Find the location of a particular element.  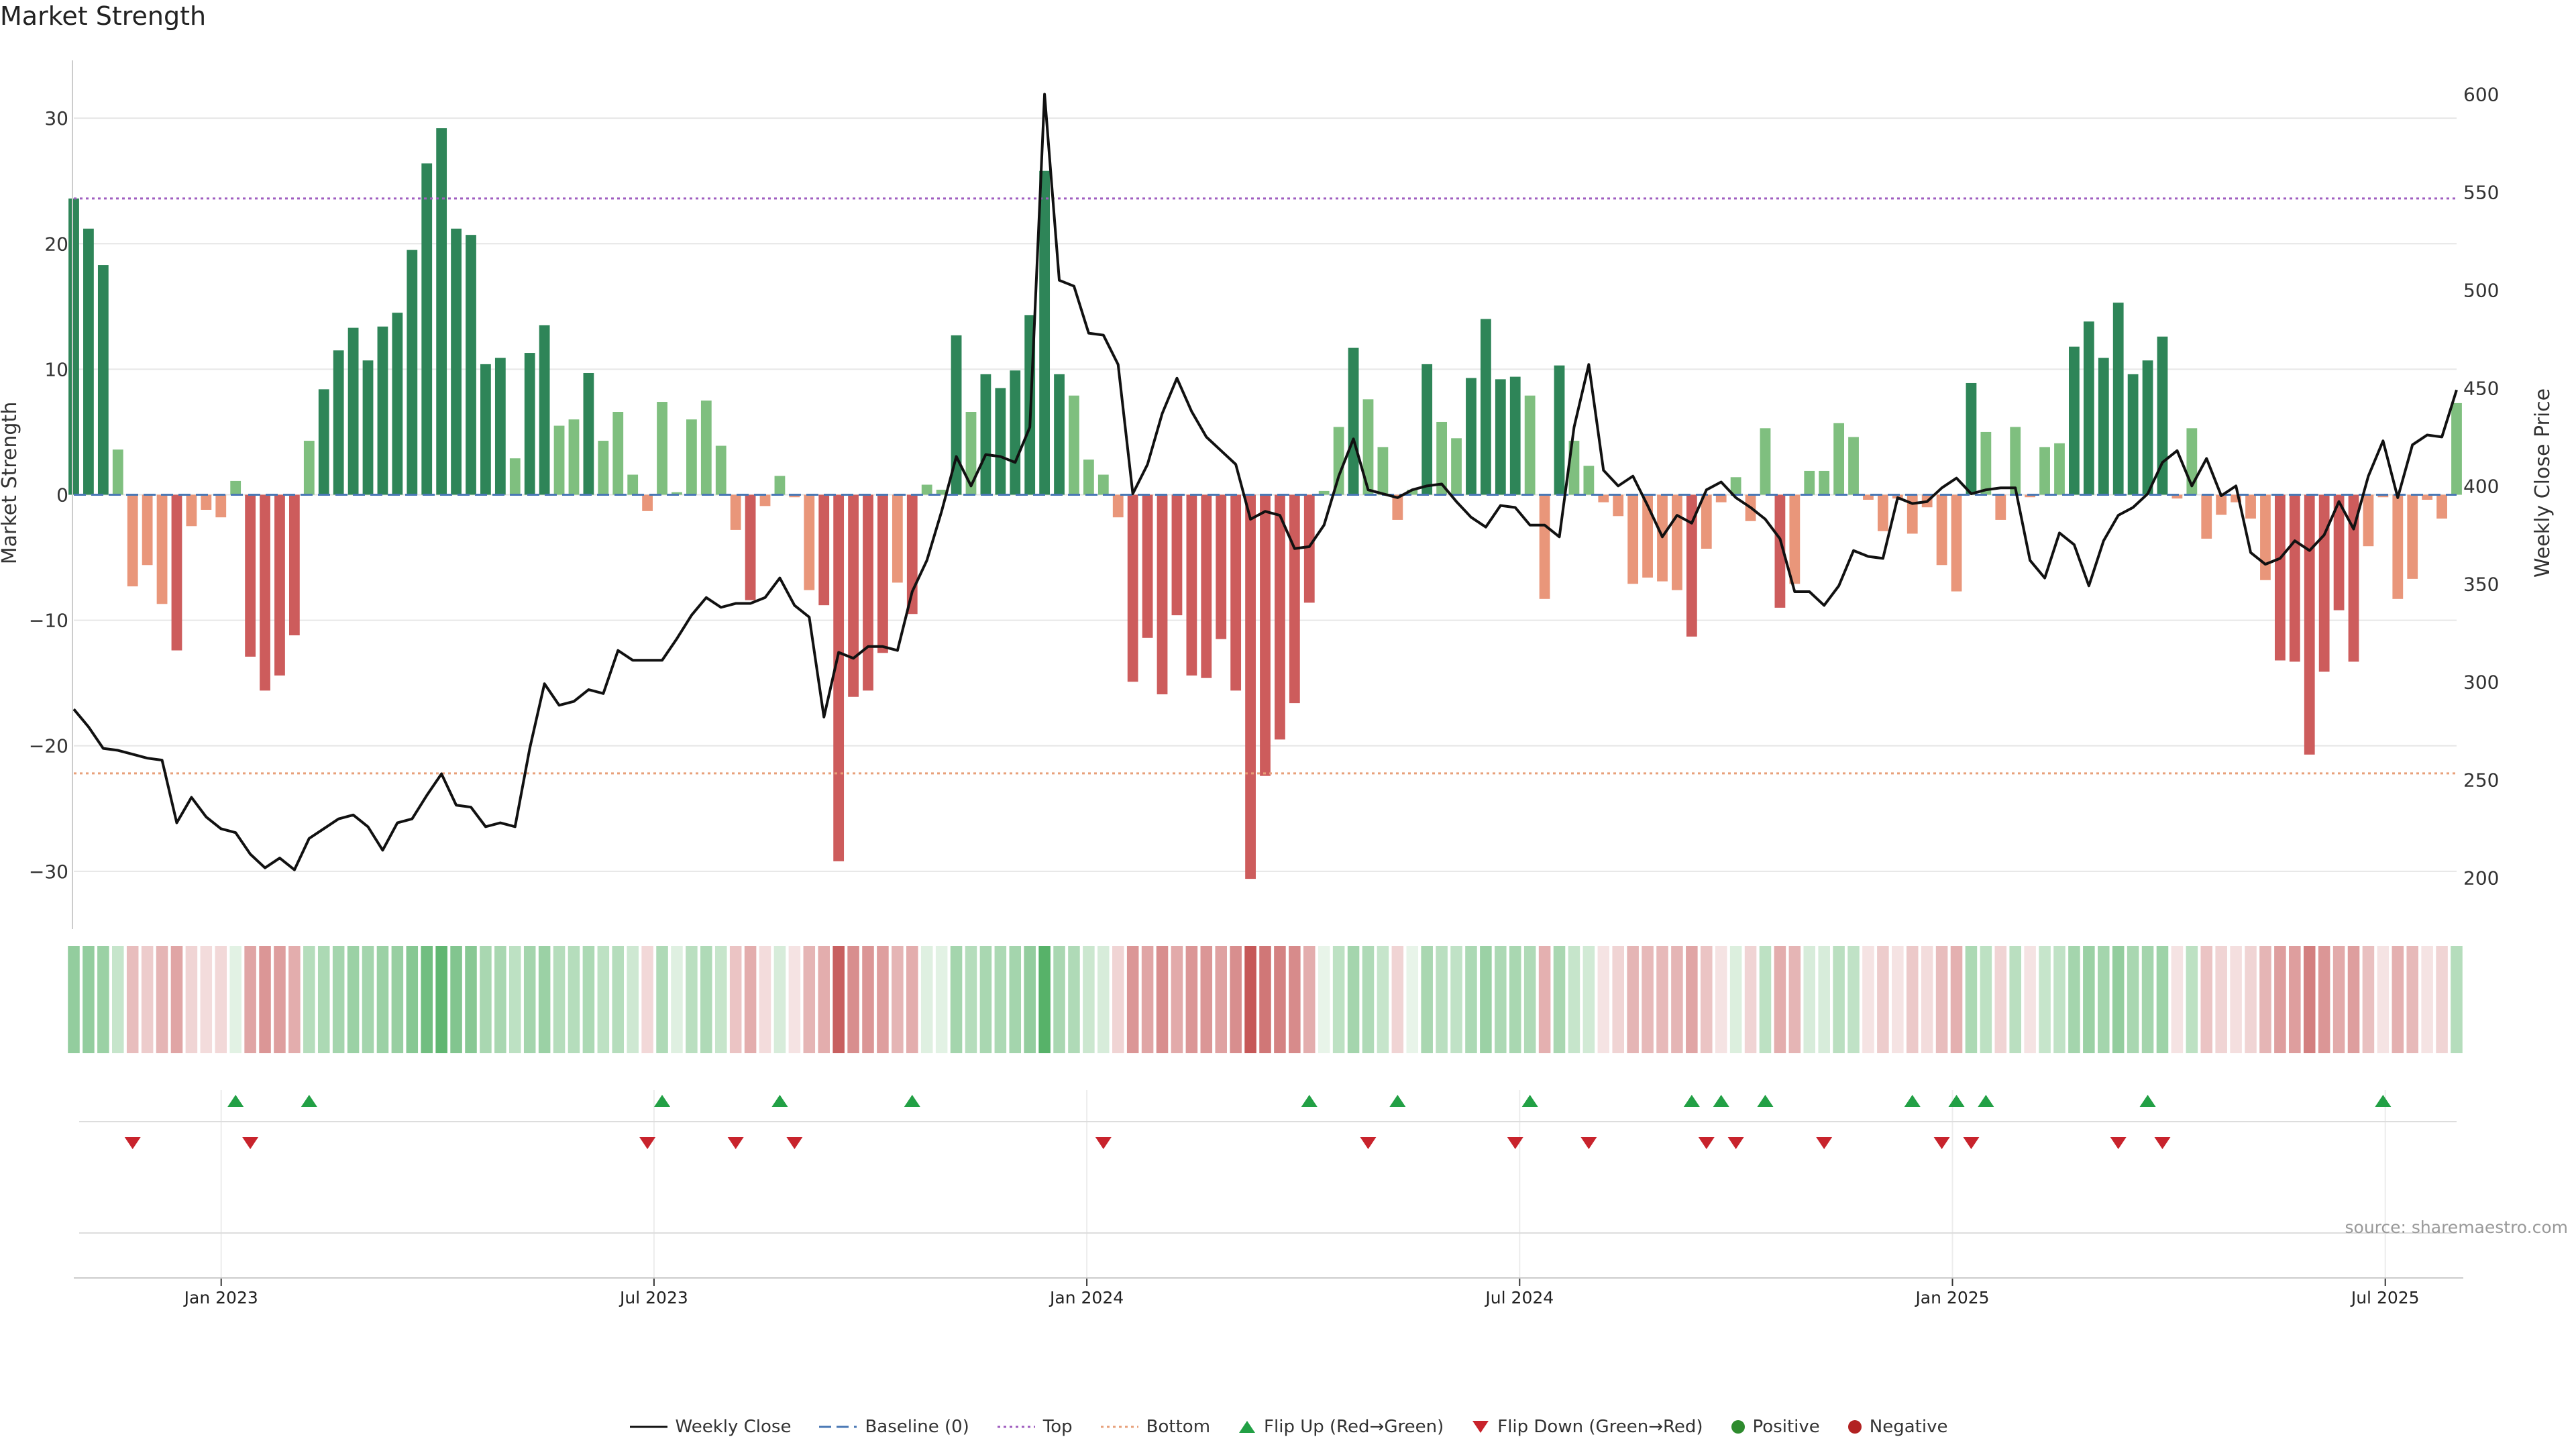

legend-dot-swatch is located at coordinates (1016, 1427).